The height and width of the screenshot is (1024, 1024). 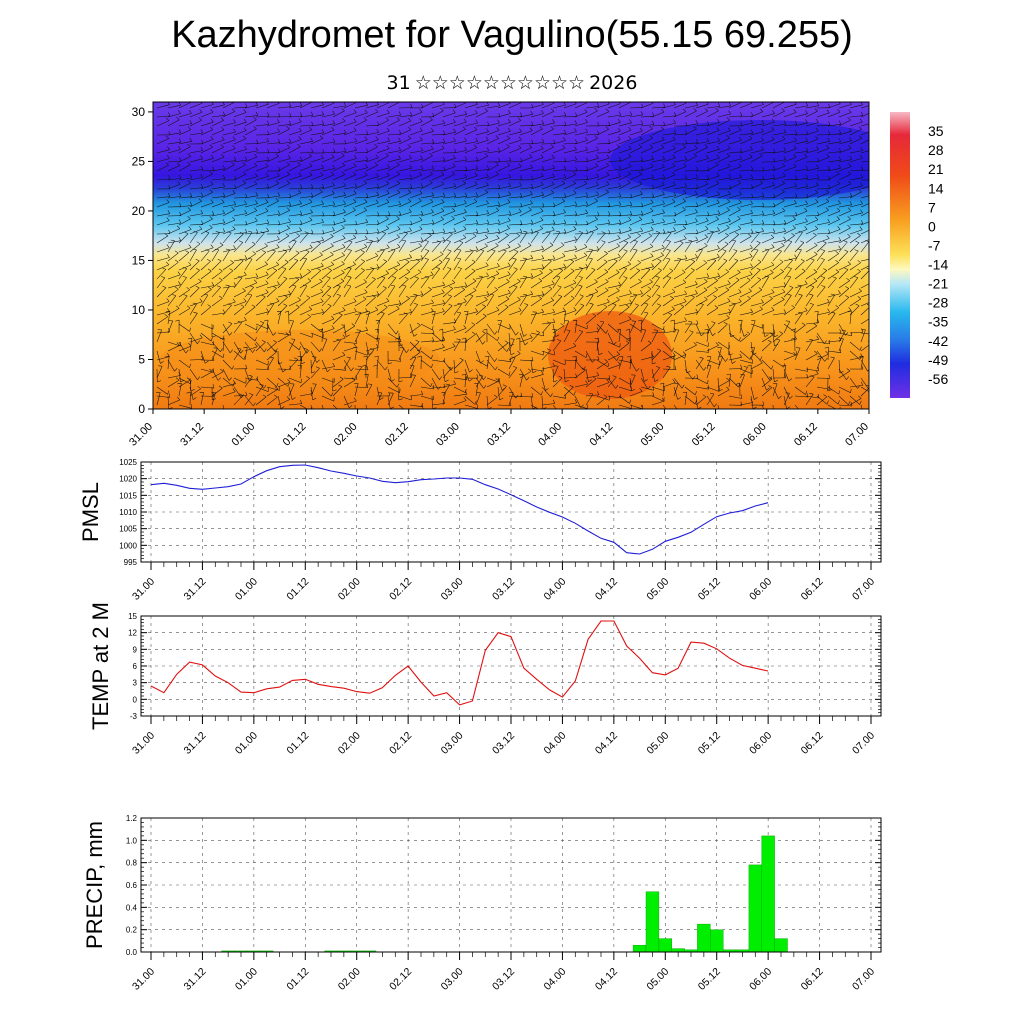 What do you see at coordinates (550, 435) in the screenshot?
I see `xsec-x-tick-label: 04.00` at bounding box center [550, 435].